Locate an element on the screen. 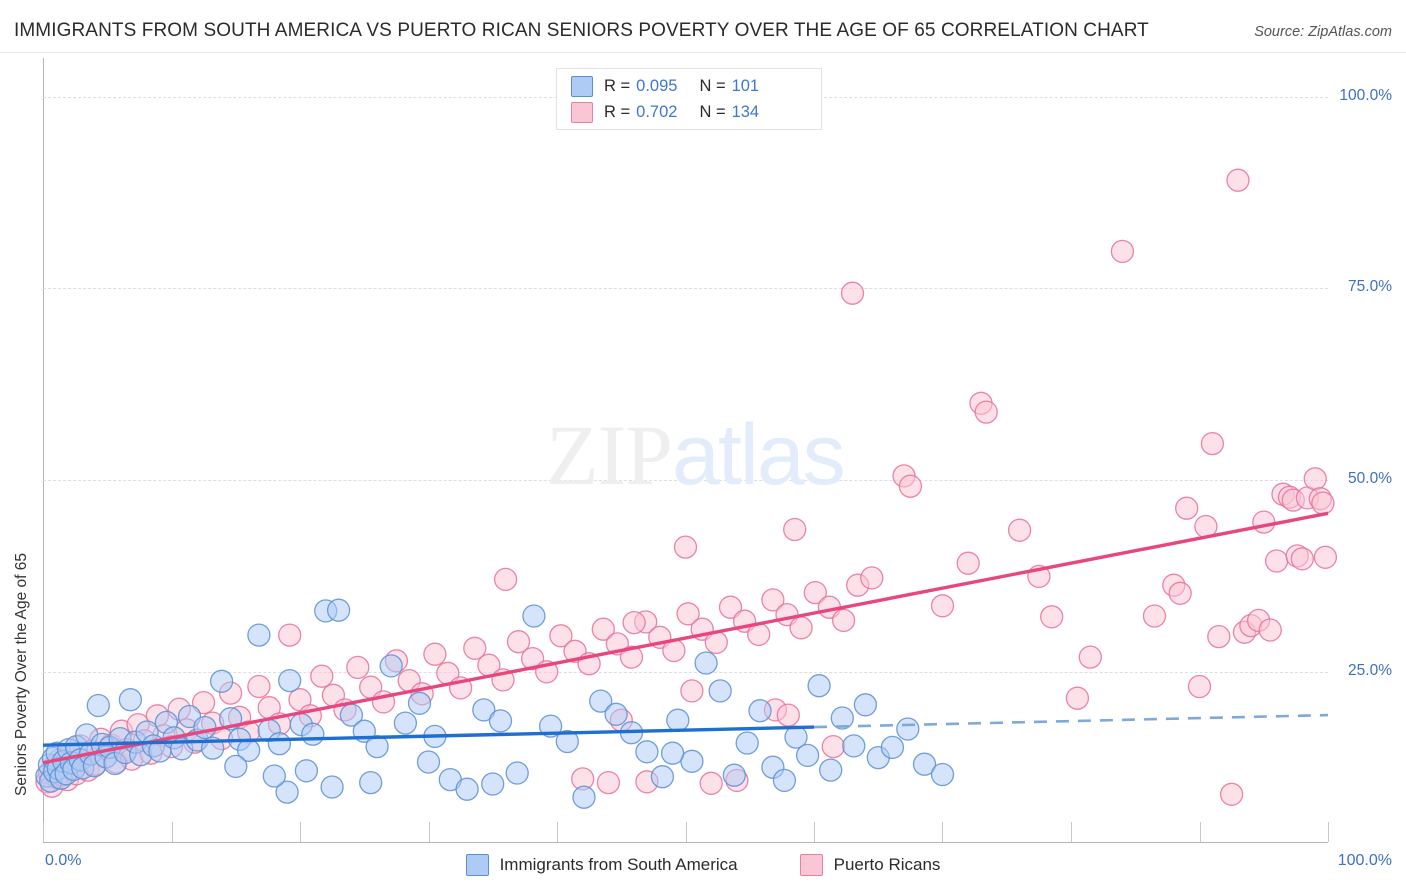 The height and width of the screenshot is (892, 1406). legend-label-pink: Puerto Ricans is located at coordinates (887, 864).